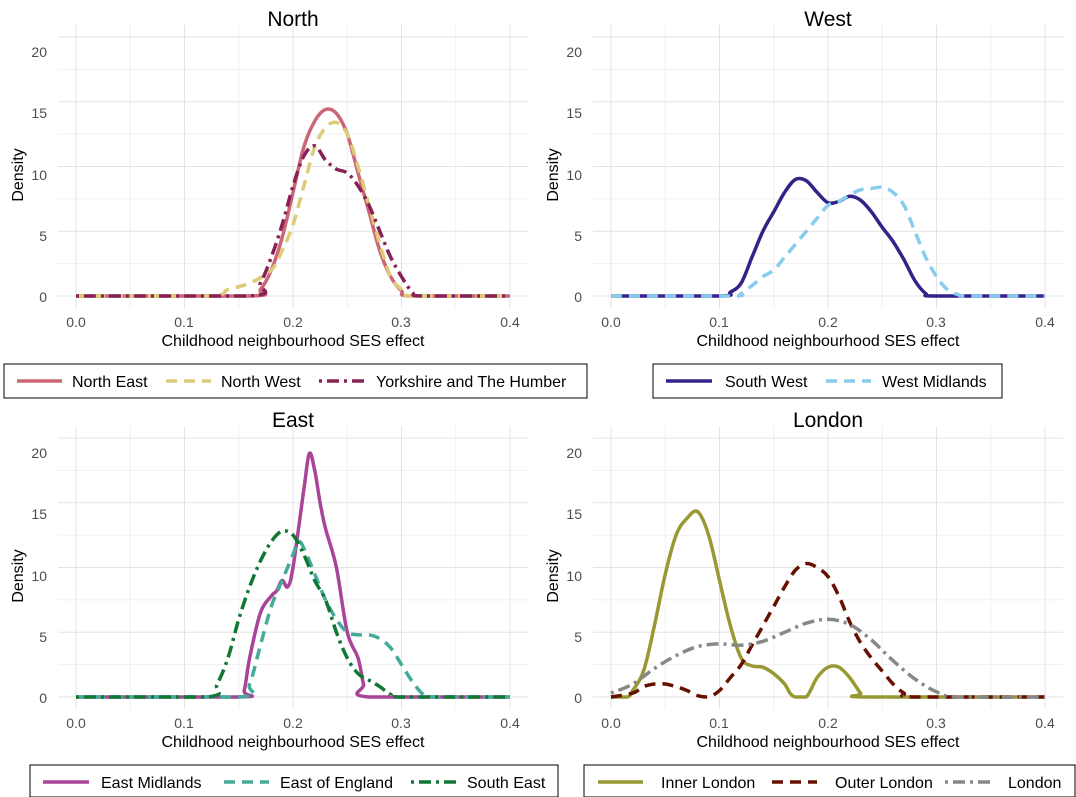 The height and width of the screenshot is (797, 1076). Describe the element at coordinates (184, 723) in the screenshot. I see `east-x-tick-label: 0.1` at that location.